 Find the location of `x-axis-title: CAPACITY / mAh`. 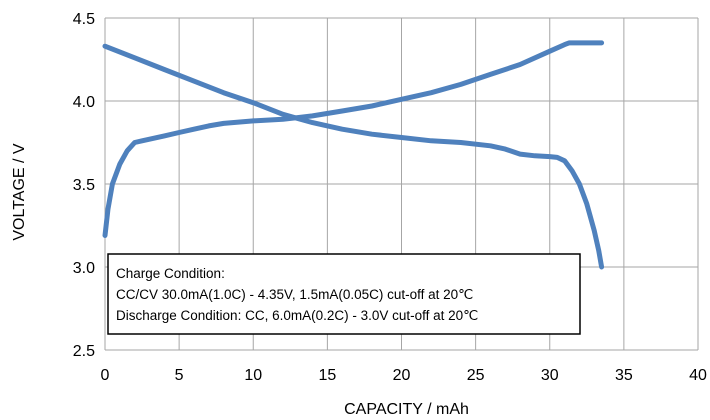

x-axis-title: CAPACITY / mAh is located at coordinates (406, 409).